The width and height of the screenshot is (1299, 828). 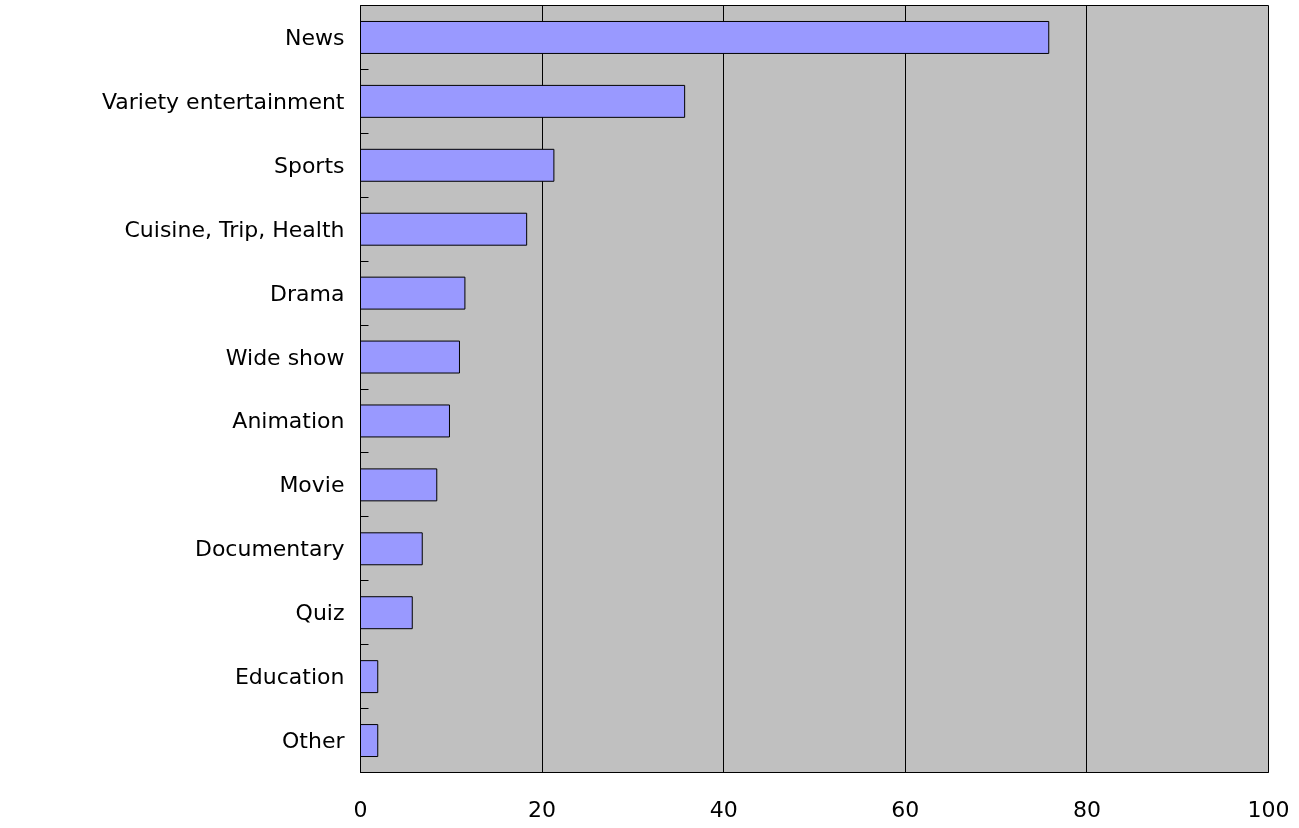 I want to click on y-tick-label: Movie, so click(x=312, y=485).